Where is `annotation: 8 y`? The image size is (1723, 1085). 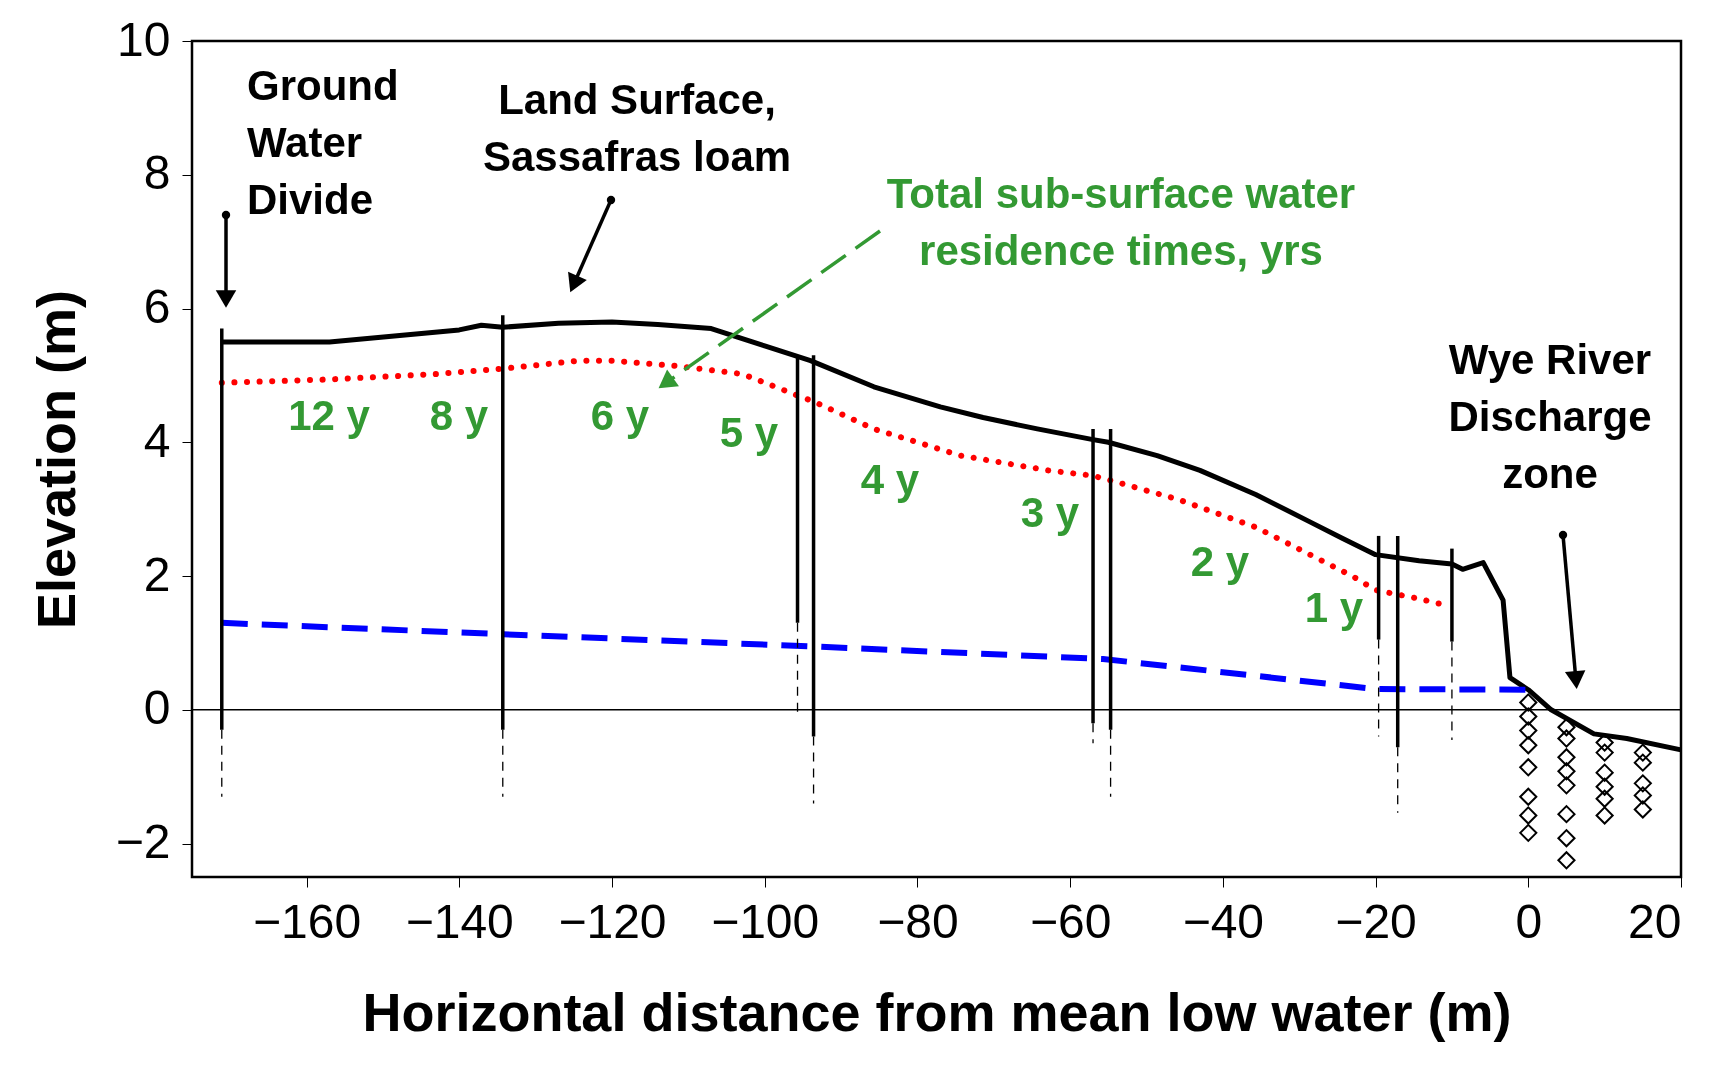 annotation: 8 y is located at coordinates (459, 415).